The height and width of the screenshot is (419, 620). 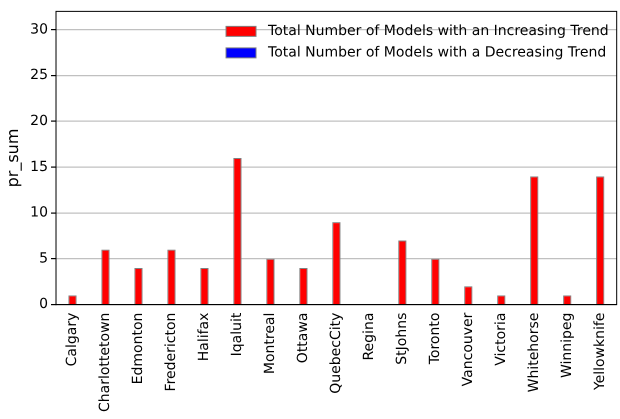 I want to click on legend-label: Total Number of Models with an Increasing Trend, so click(x=438, y=31).